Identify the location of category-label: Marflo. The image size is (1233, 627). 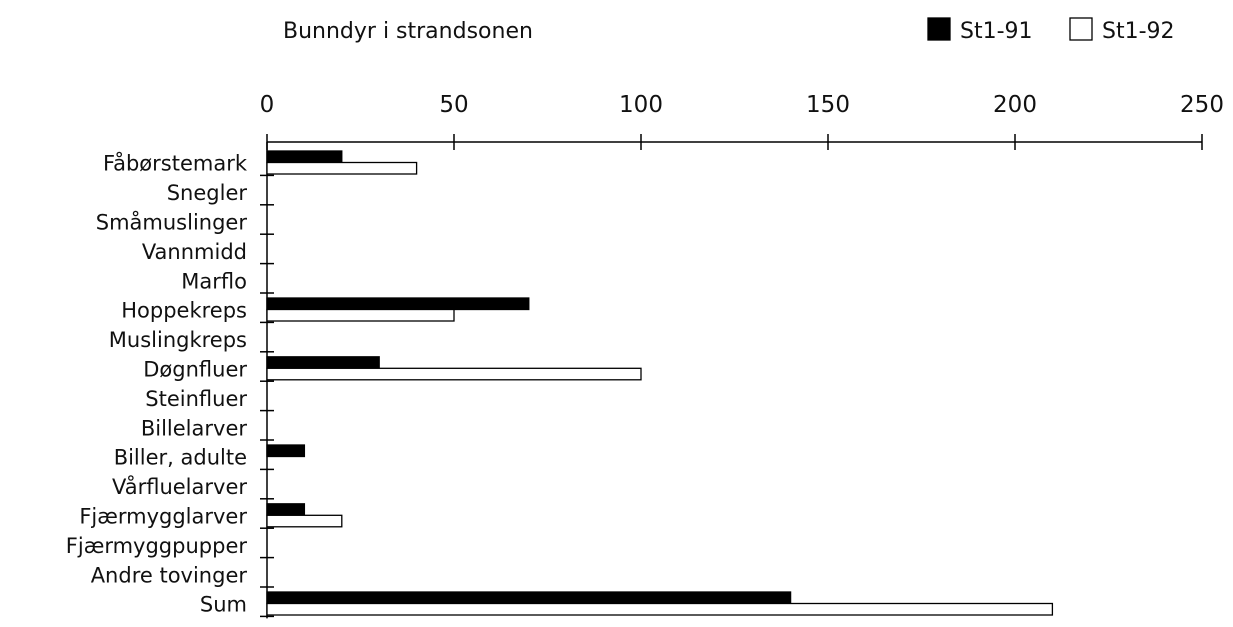
(214, 281).